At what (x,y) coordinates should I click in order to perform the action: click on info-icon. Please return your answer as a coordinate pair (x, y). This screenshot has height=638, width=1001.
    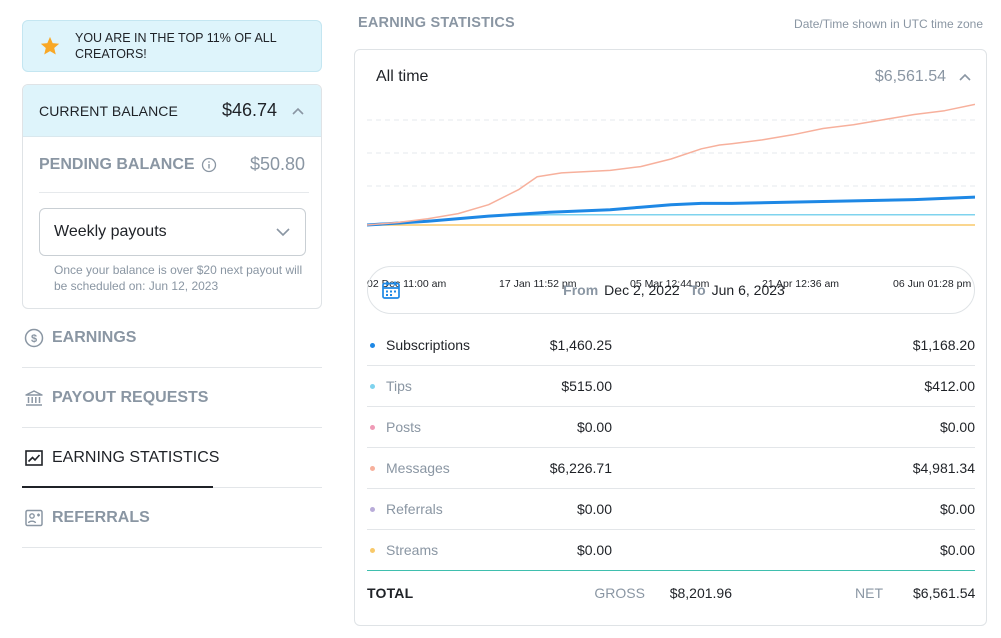
    Looking at the image, I should click on (209, 165).